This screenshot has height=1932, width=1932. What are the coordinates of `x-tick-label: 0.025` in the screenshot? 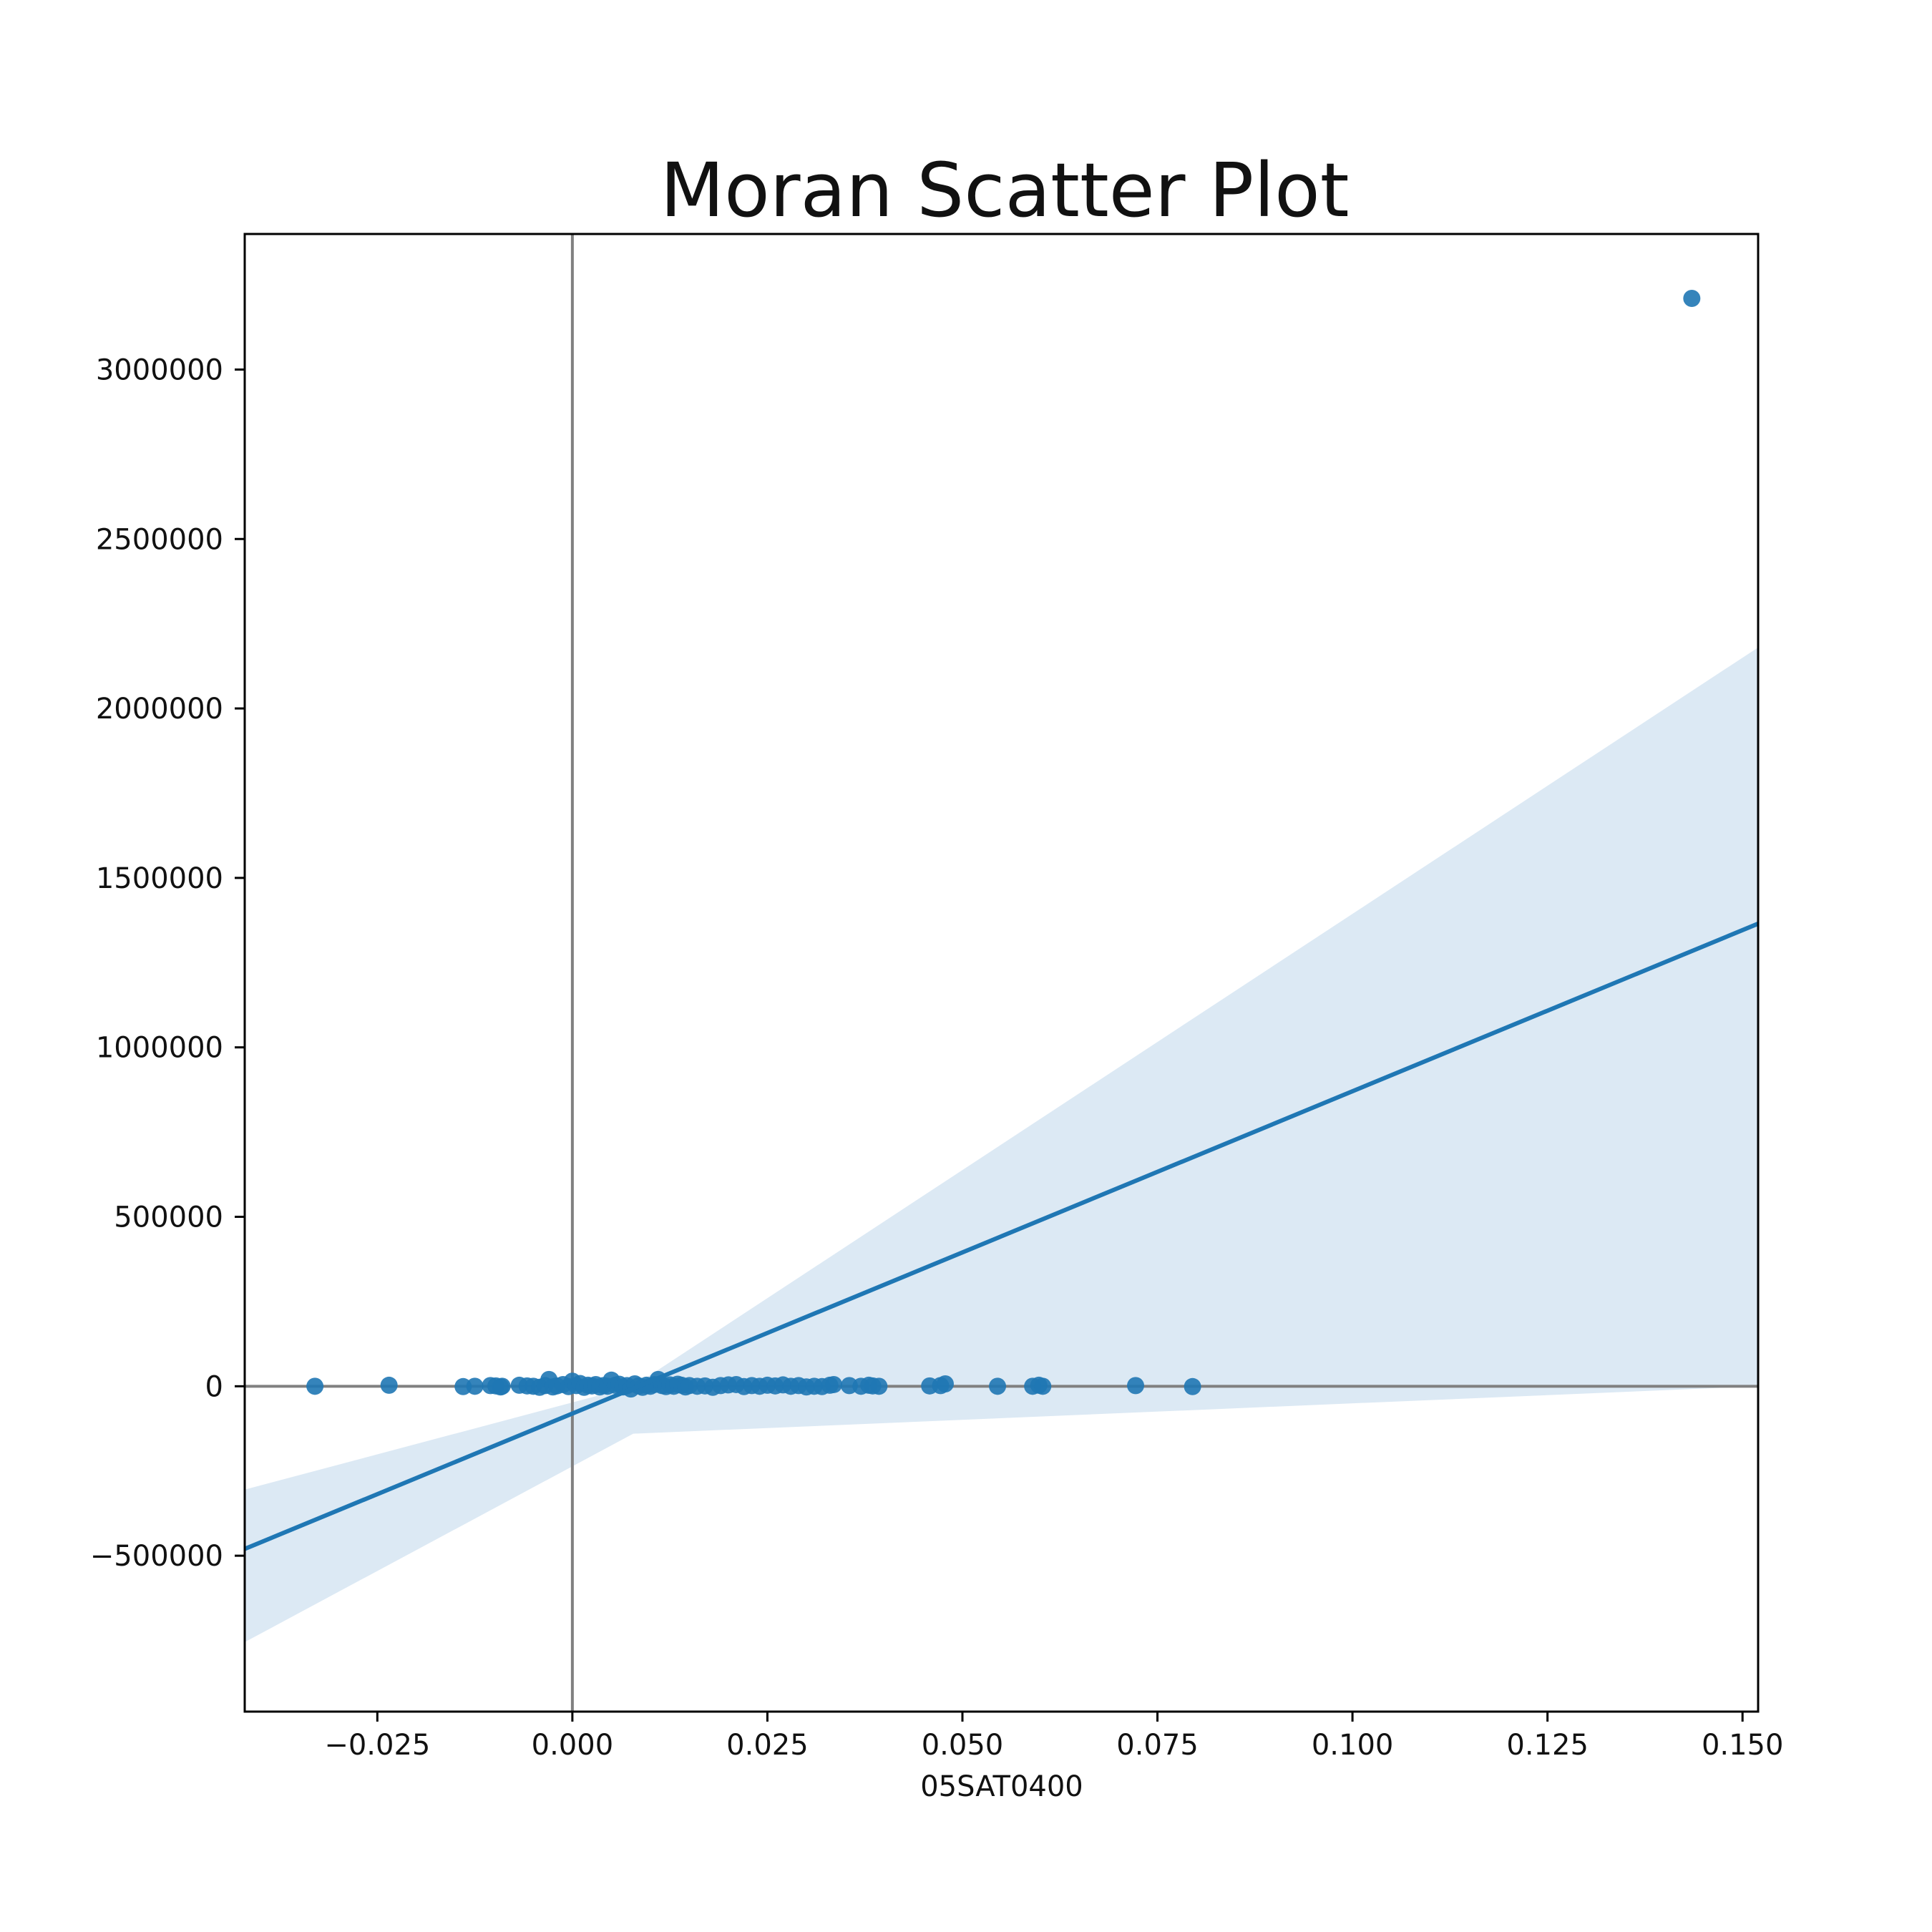 It's located at (767, 1745).